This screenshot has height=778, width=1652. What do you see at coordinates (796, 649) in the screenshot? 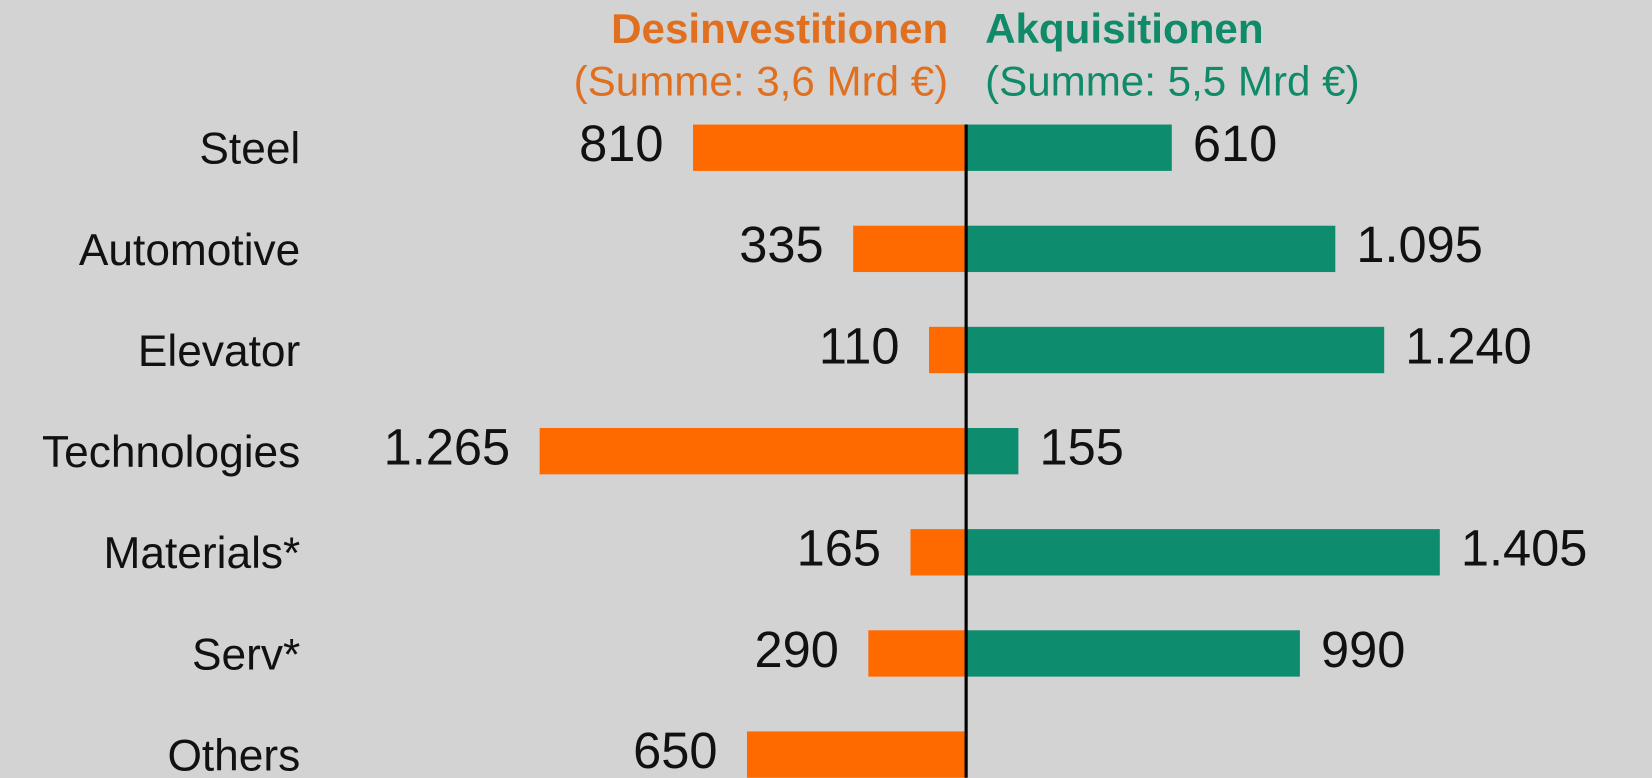
I see `value-label: 290` at bounding box center [796, 649].